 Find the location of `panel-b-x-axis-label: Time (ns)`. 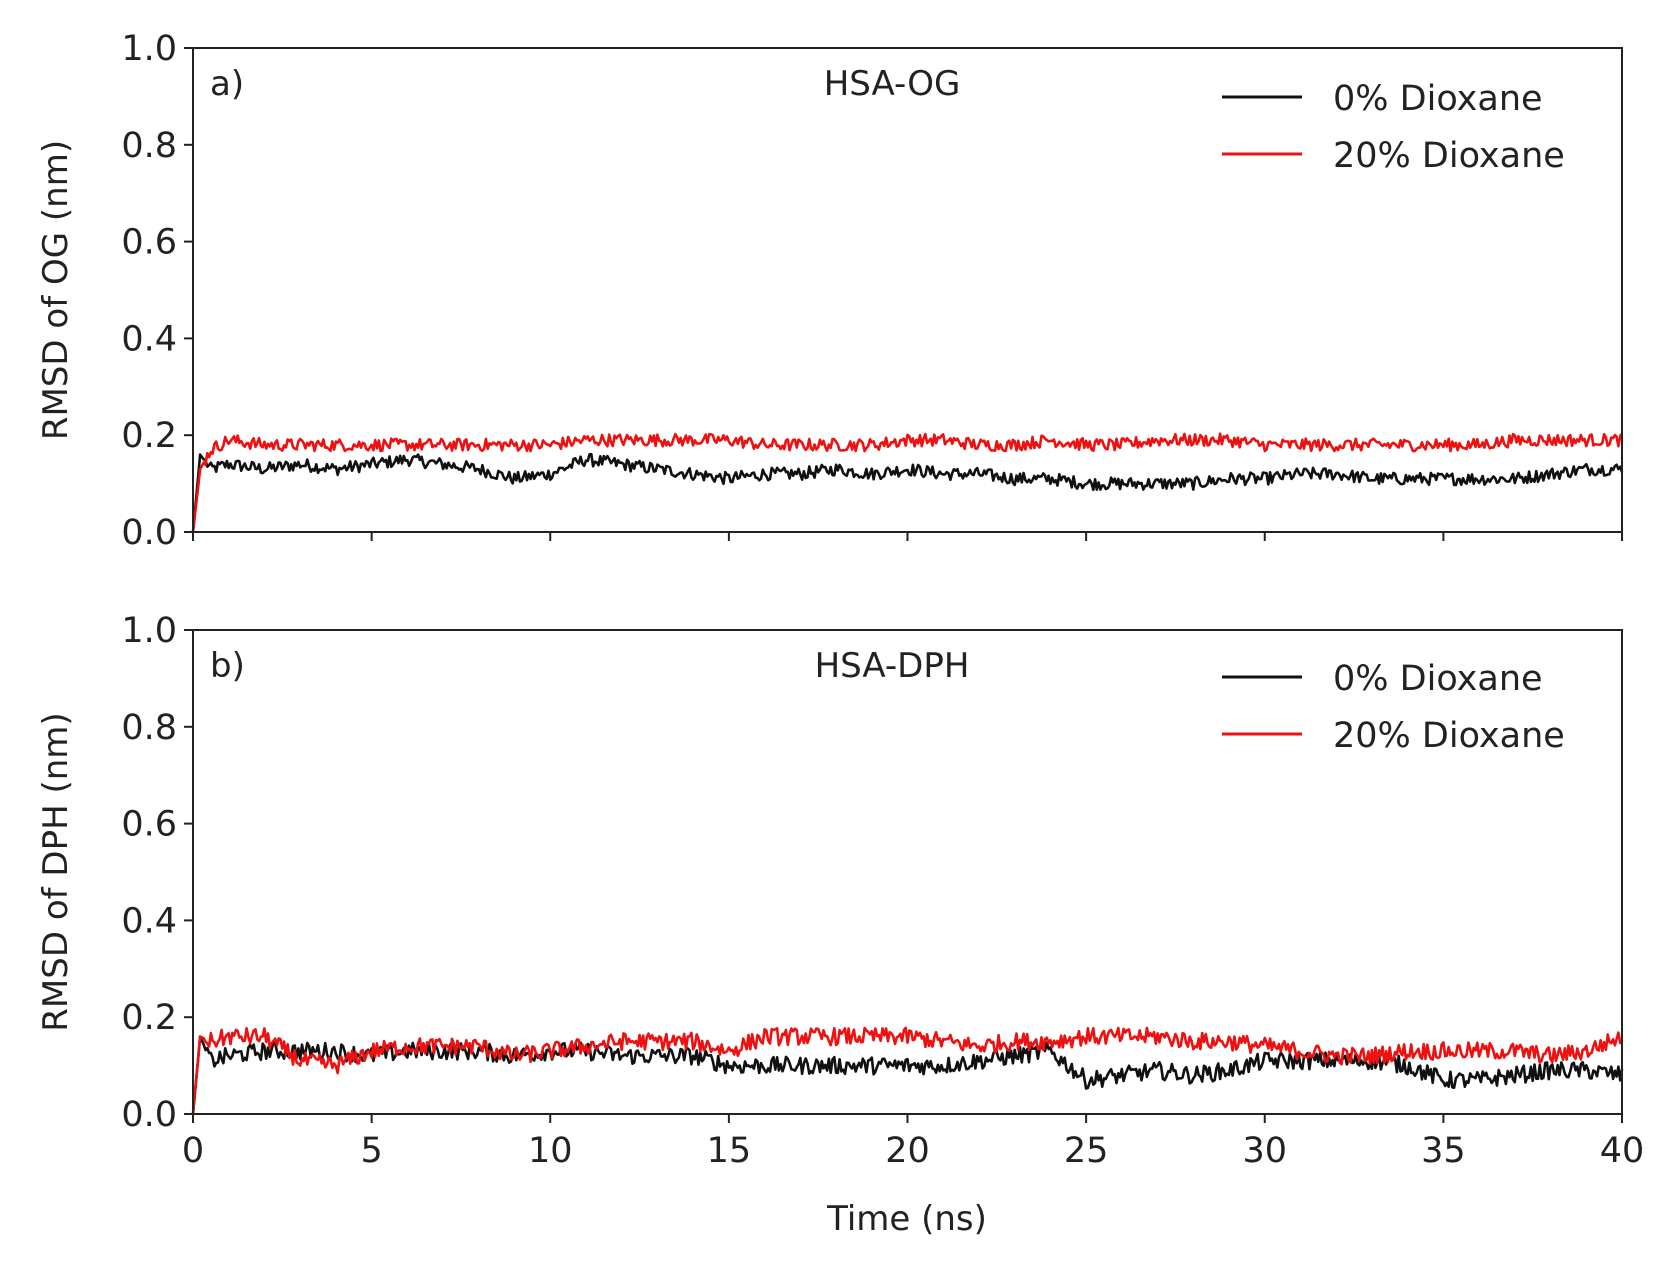

panel-b-x-axis-label: Time (ns) is located at coordinates (906, 1219).